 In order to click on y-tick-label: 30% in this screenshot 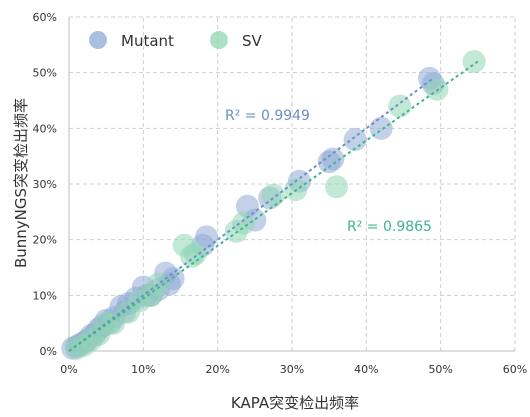, I will do `click(45, 184)`.